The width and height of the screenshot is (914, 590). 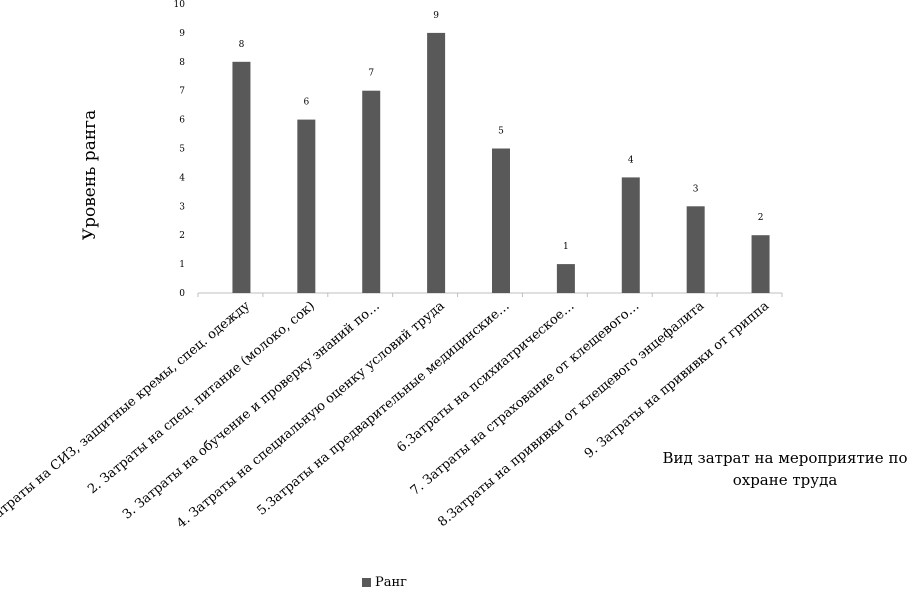 What do you see at coordinates (182, 236) in the screenshot?
I see `y-tick-label: 2` at bounding box center [182, 236].